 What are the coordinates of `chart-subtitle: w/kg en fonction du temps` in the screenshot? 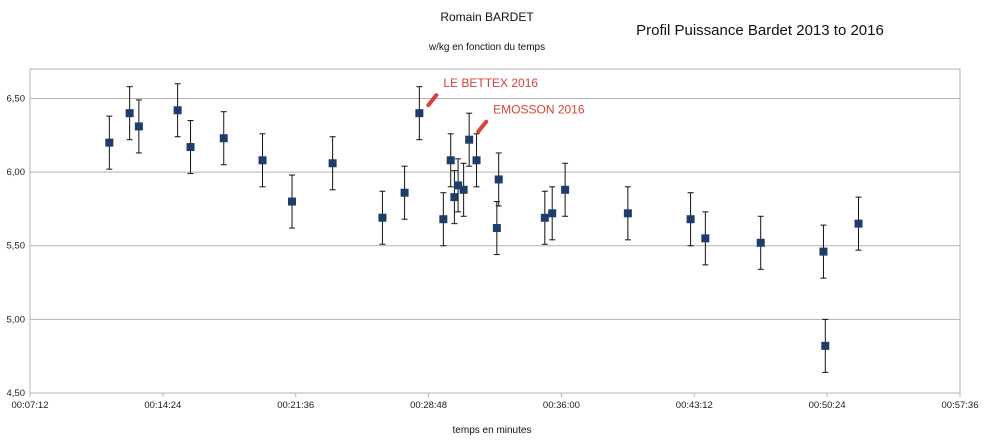 It's located at (486, 47).